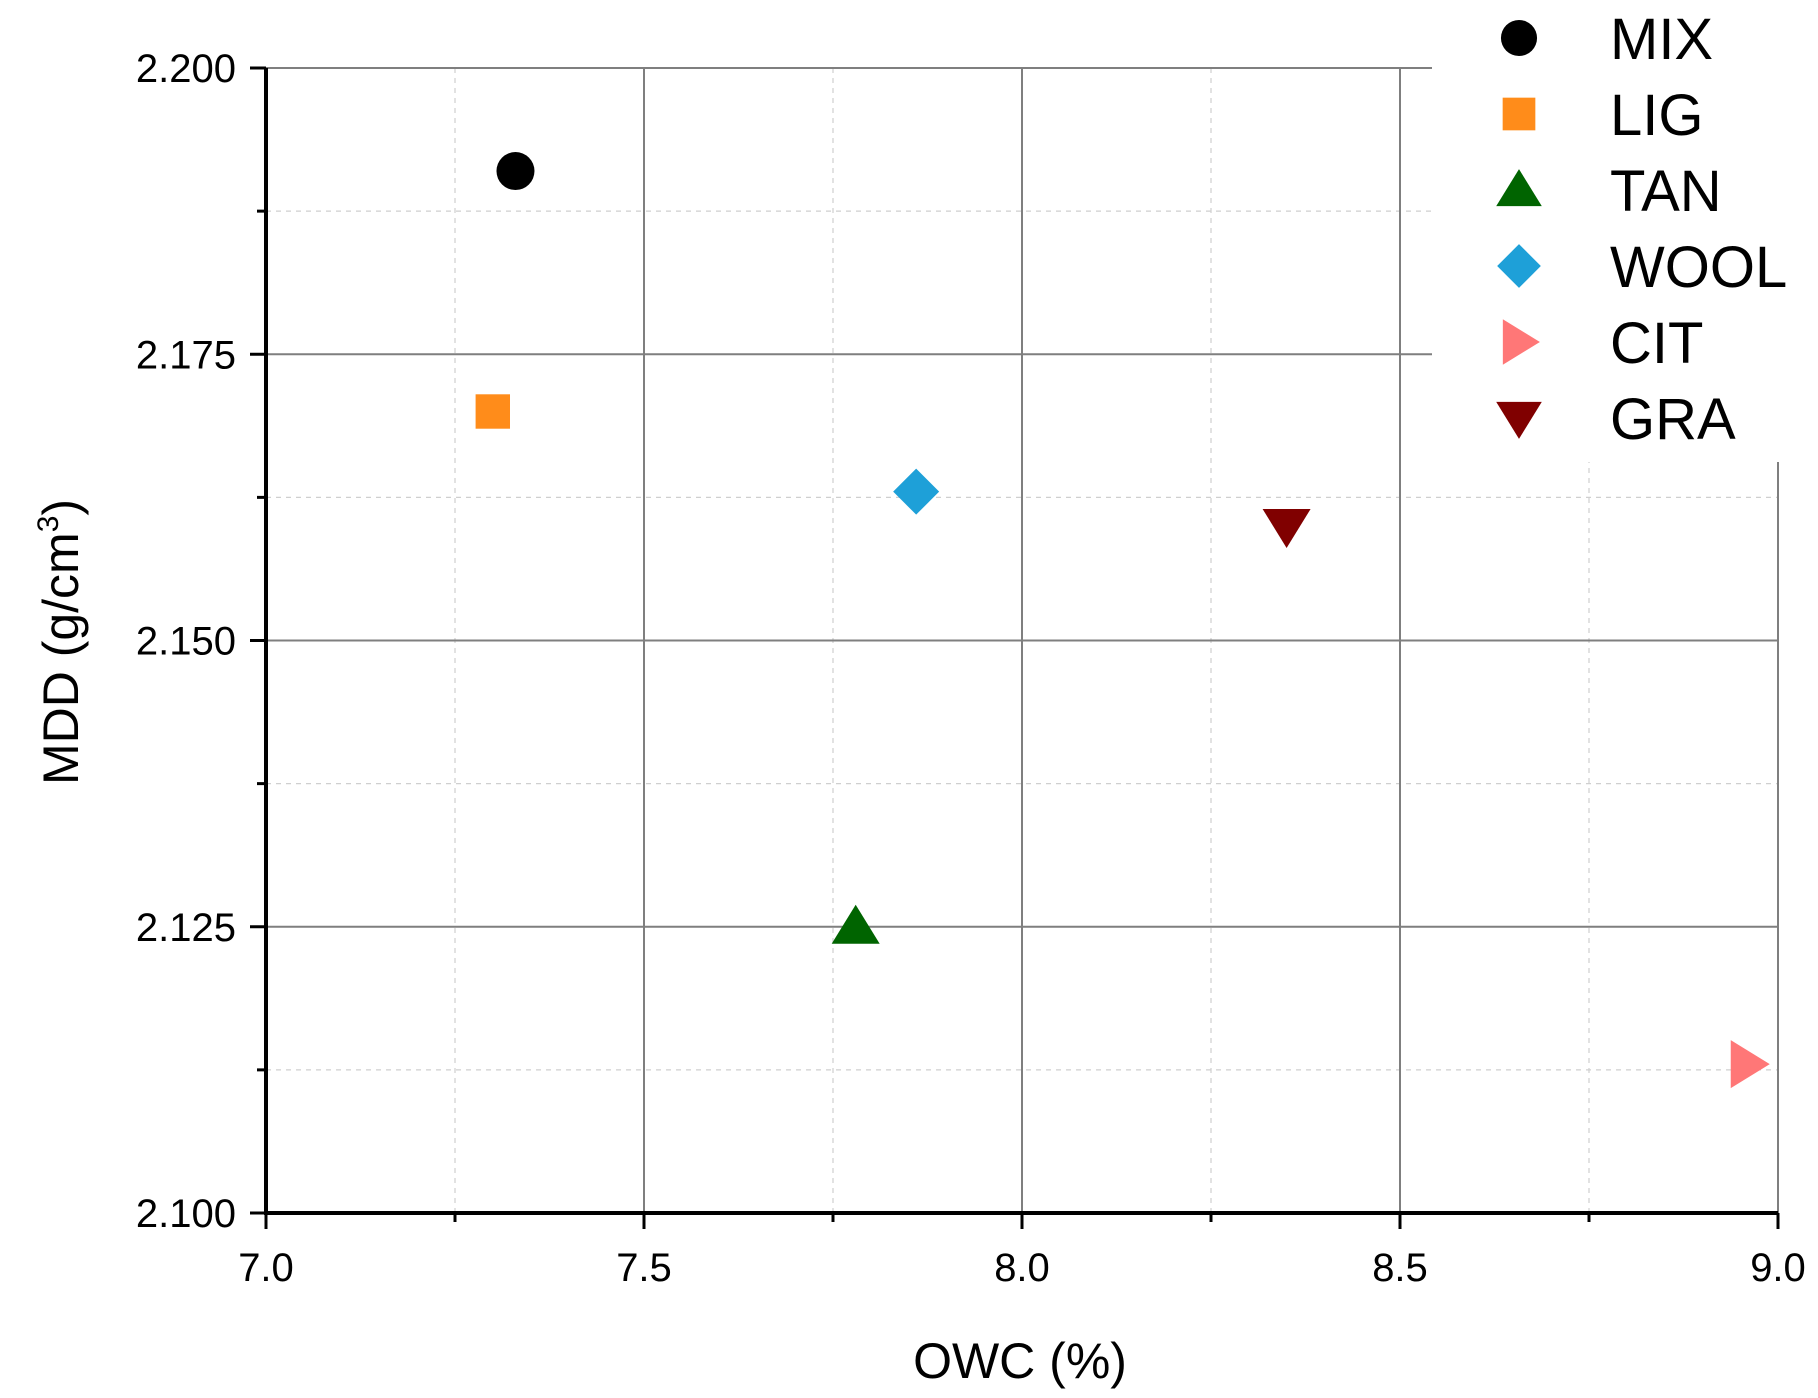  What do you see at coordinates (492, 411) in the screenshot?
I see `data-point-lig` at bounding box center [492, 411].